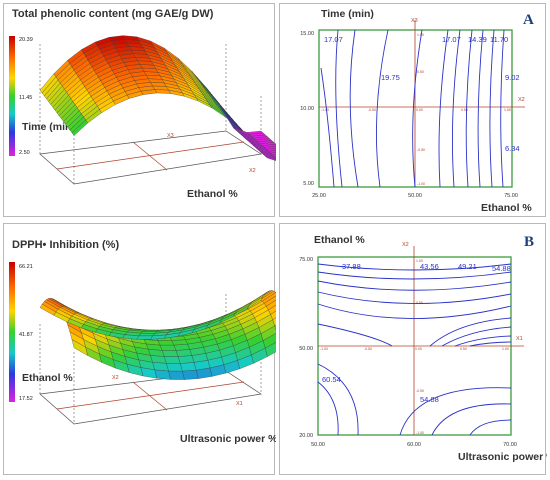  I want to click on dpph-title: DPPH• Inhibition (%), so click(65, 245).